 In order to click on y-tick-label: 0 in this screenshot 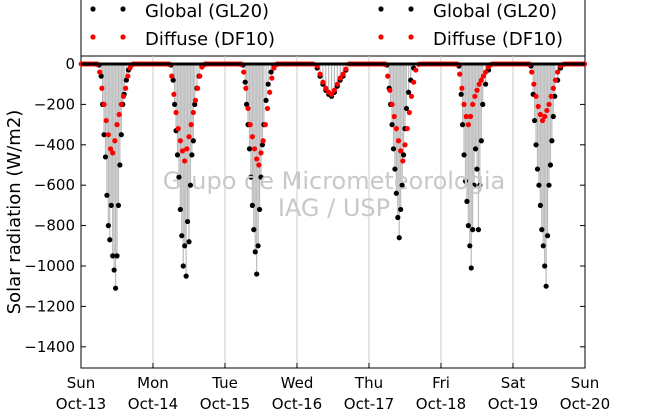, I will do `click(70, 64)`.